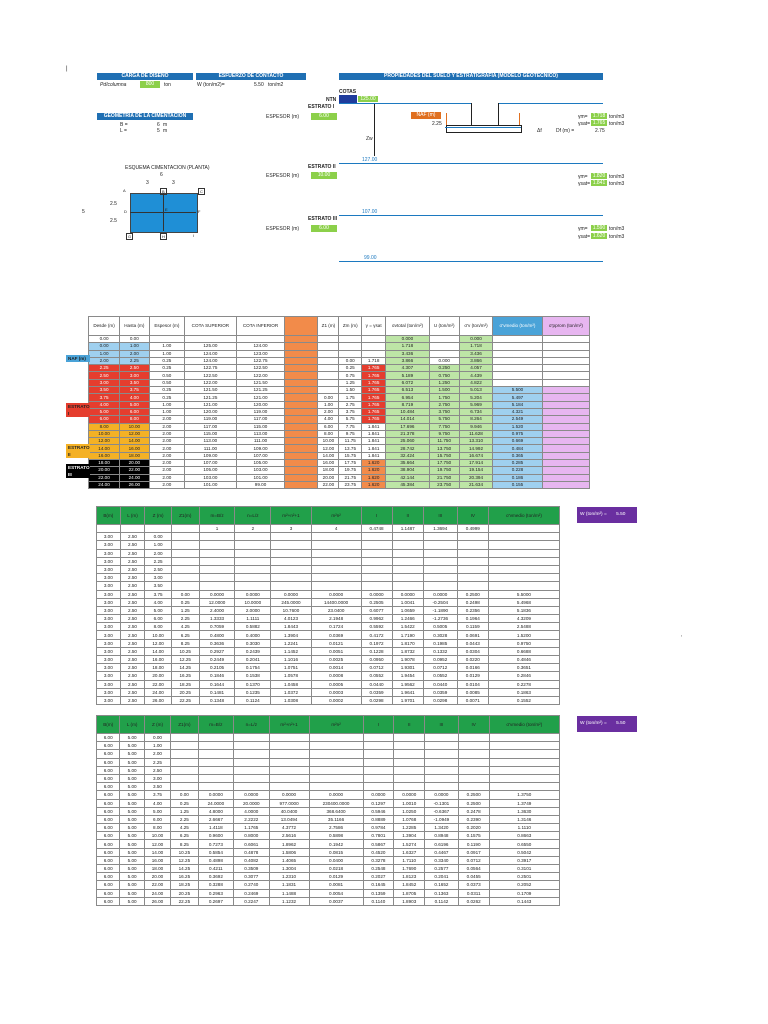 This screenshot has height=1024, width=768. Describe the element at coordinates (324, 116) in the screenshot. I see `estrato1-esp: 6.00` at that location.